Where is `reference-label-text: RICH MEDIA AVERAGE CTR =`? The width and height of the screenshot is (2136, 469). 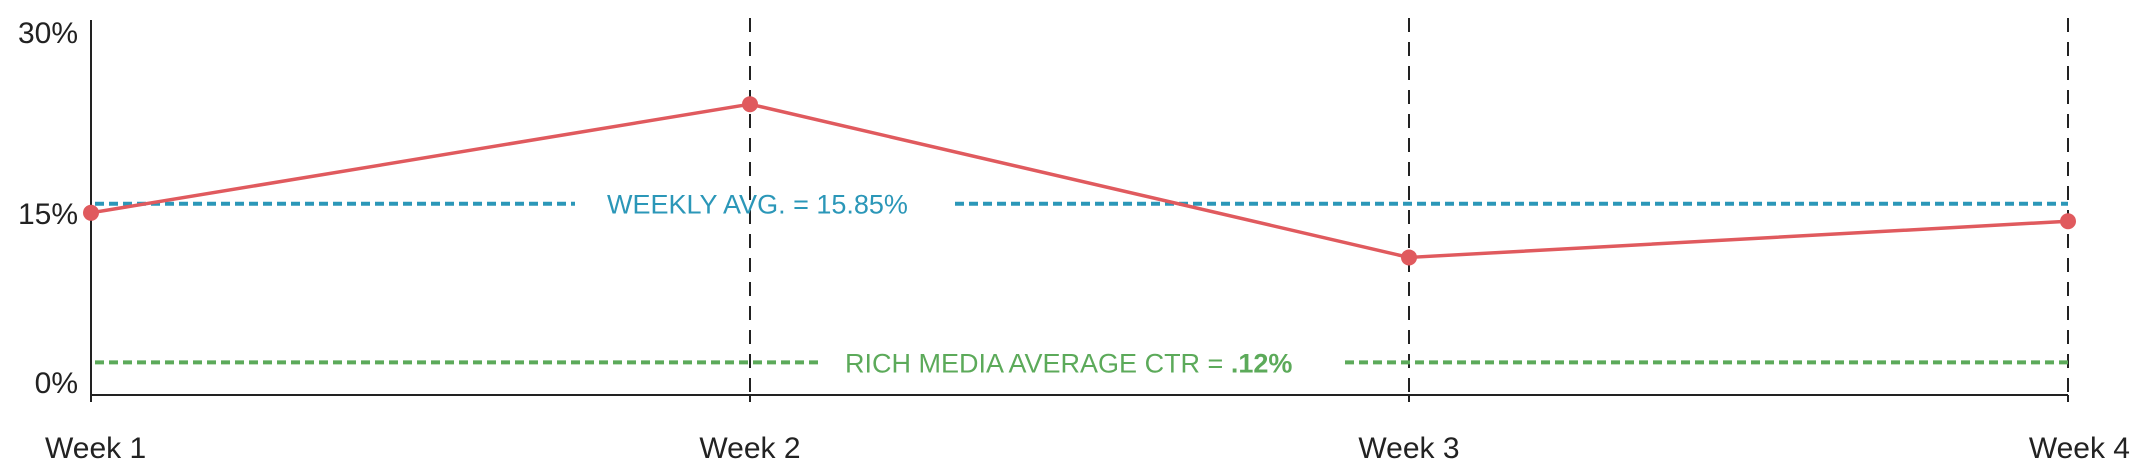 reference-label-text: RICH MEDIA AVERAGE CTR = is located at coordinates (1038, 363).